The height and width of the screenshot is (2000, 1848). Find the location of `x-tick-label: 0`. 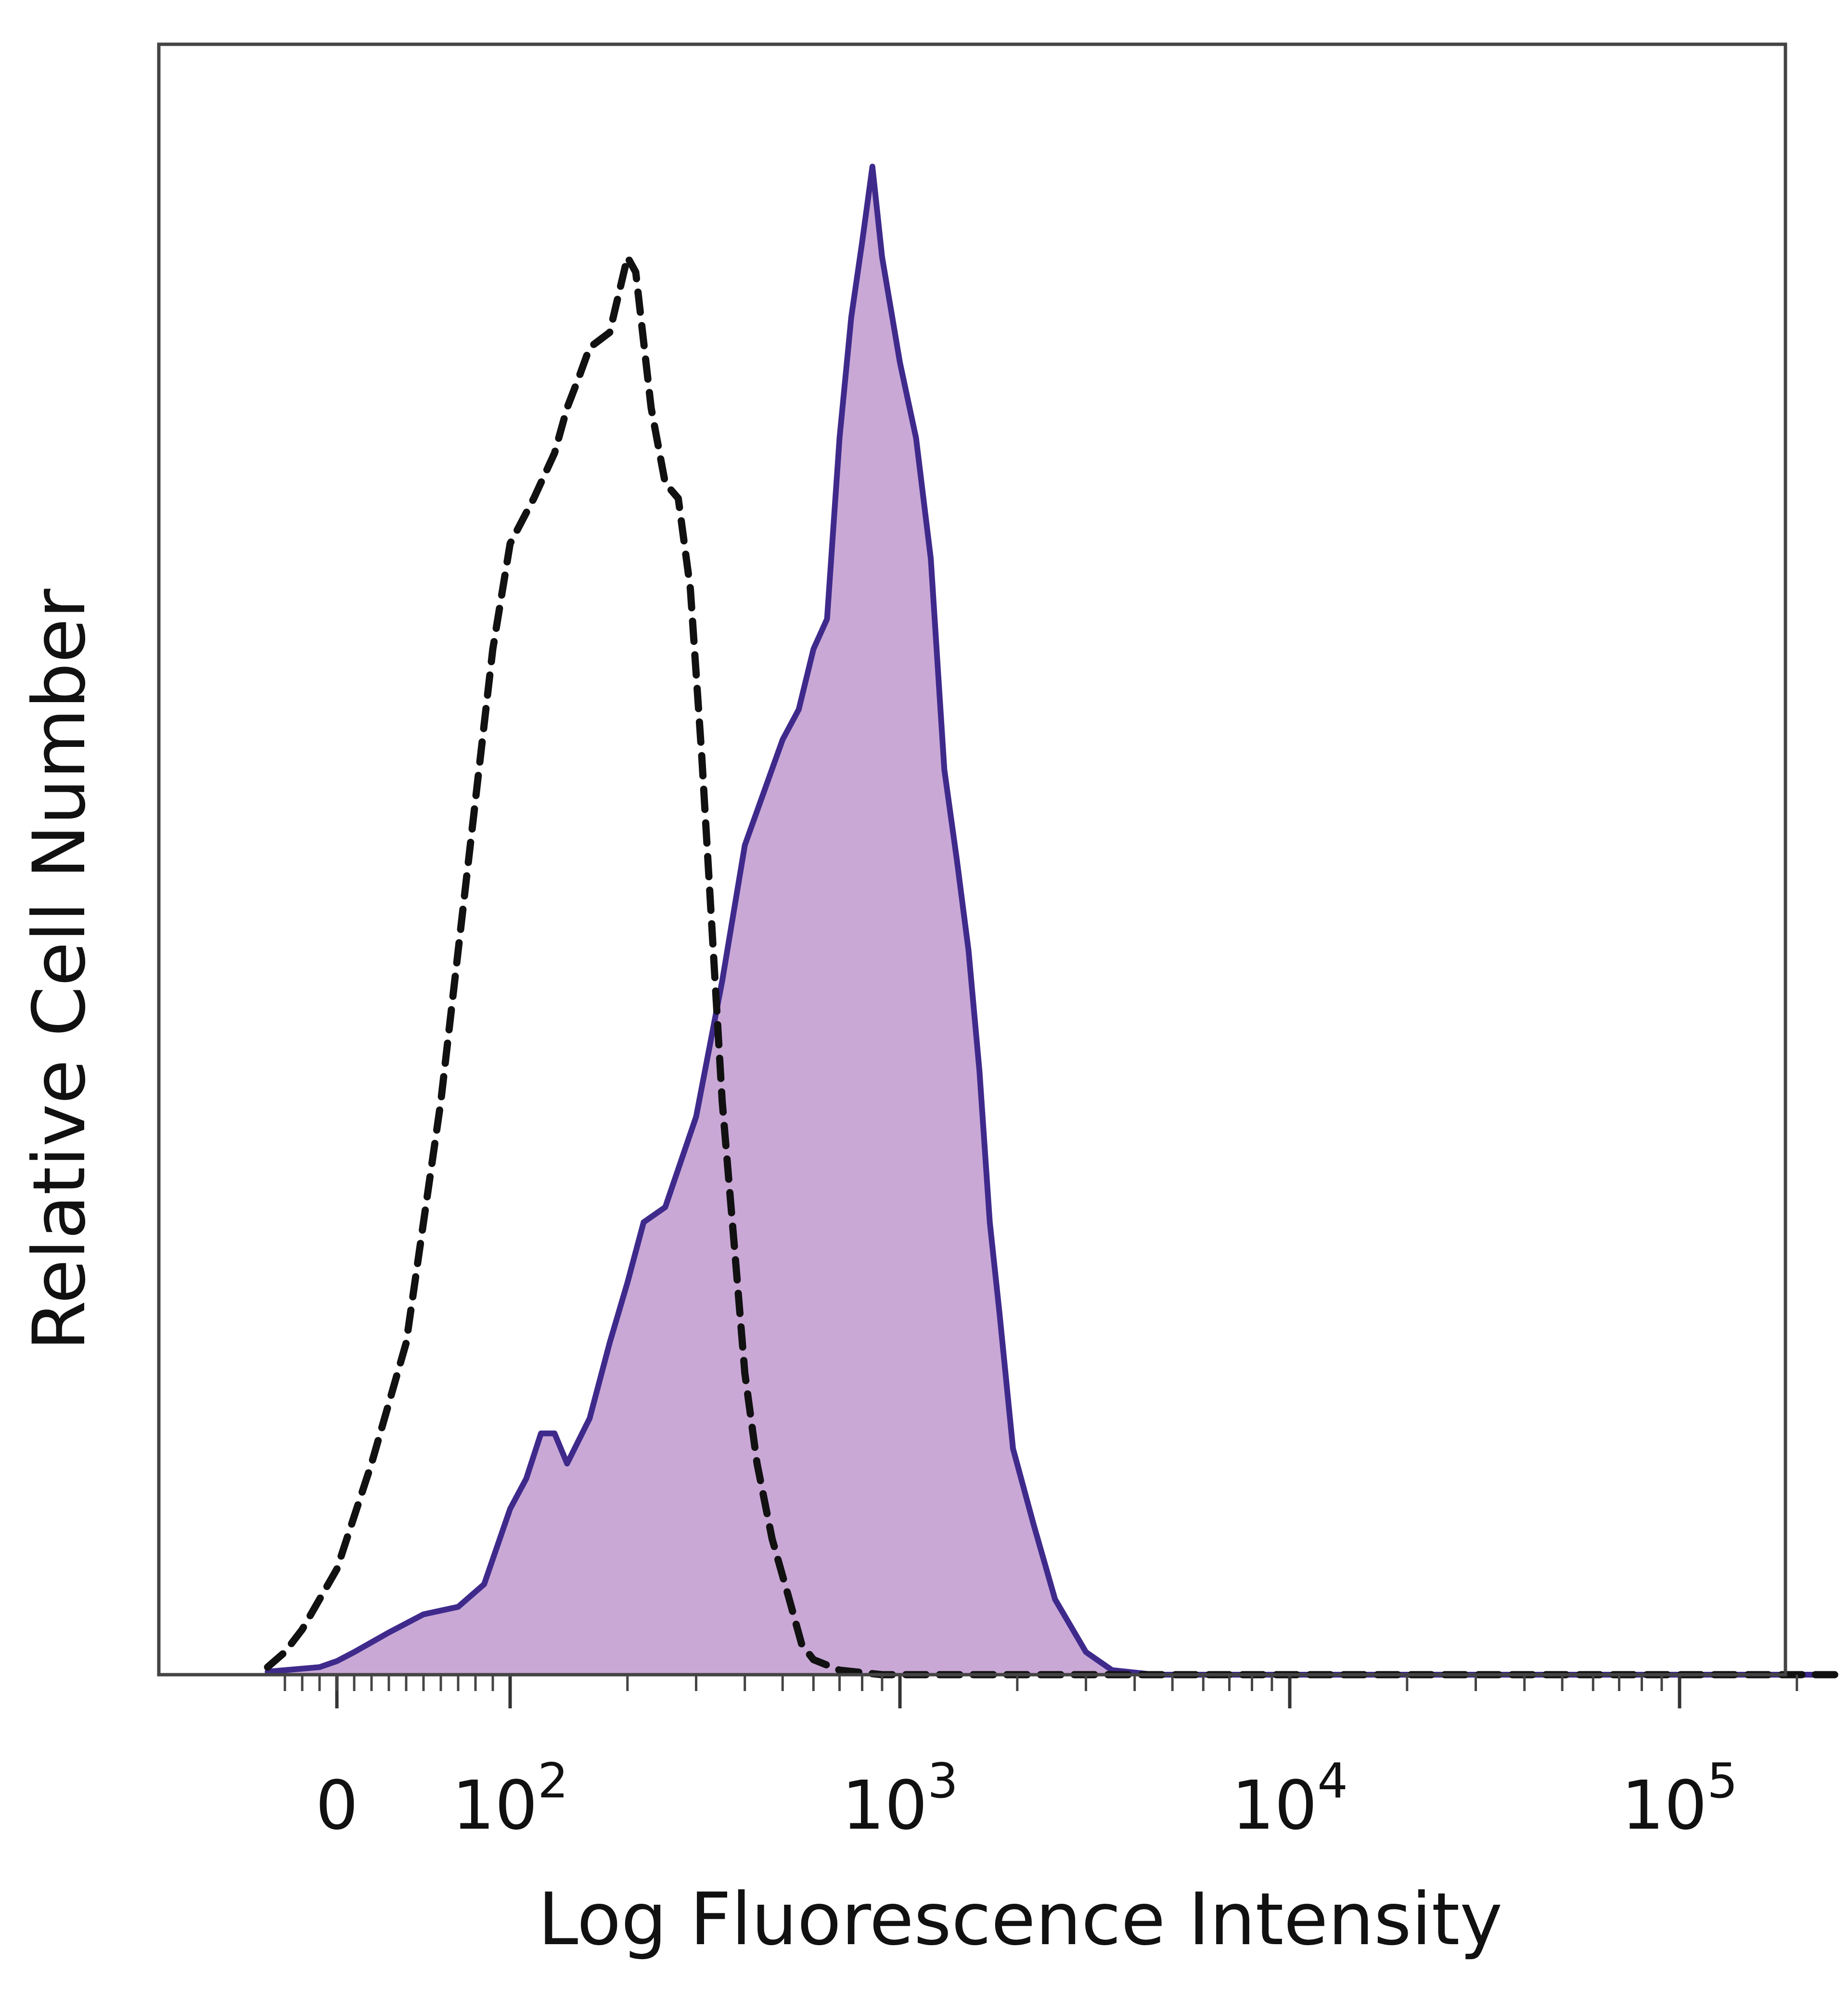

x-tick-label: 0 is located at coordinates (336, 1806).